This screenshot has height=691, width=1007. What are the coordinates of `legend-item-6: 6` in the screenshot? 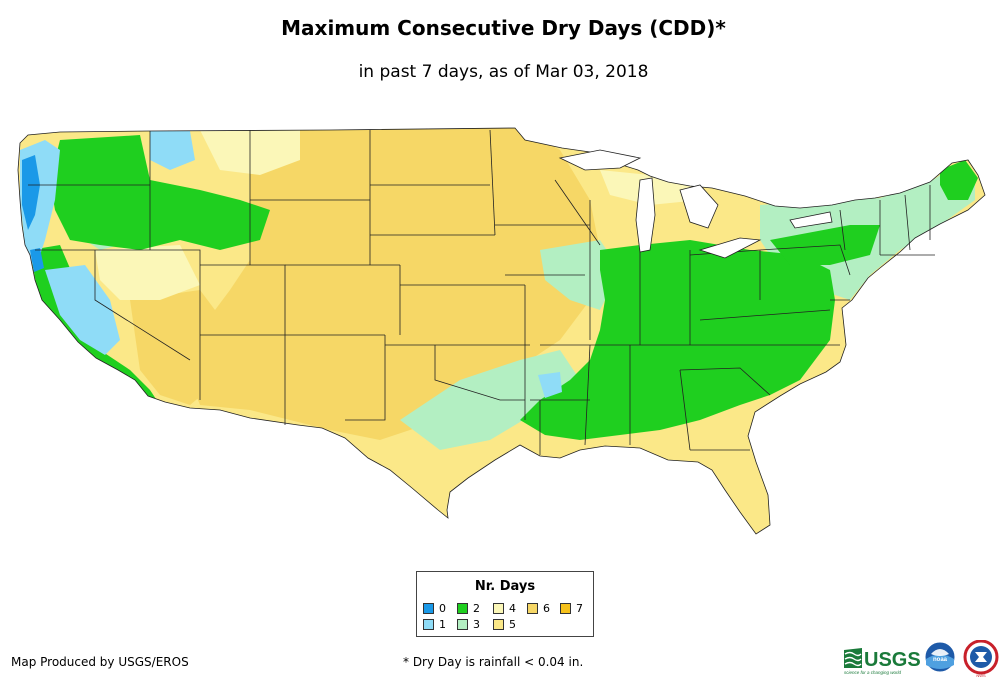 It's located at (538, 609).